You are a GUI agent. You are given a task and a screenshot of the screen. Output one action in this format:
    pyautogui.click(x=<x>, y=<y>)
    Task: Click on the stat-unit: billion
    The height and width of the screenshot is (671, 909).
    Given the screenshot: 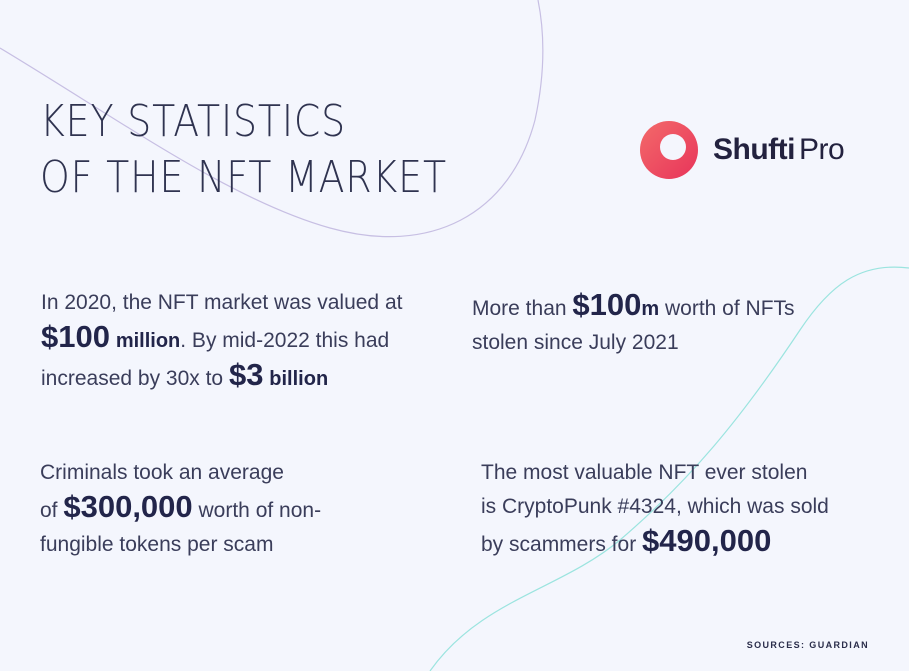 What is the action you would take?
    pyautogui.click(x=299, y=379)
    